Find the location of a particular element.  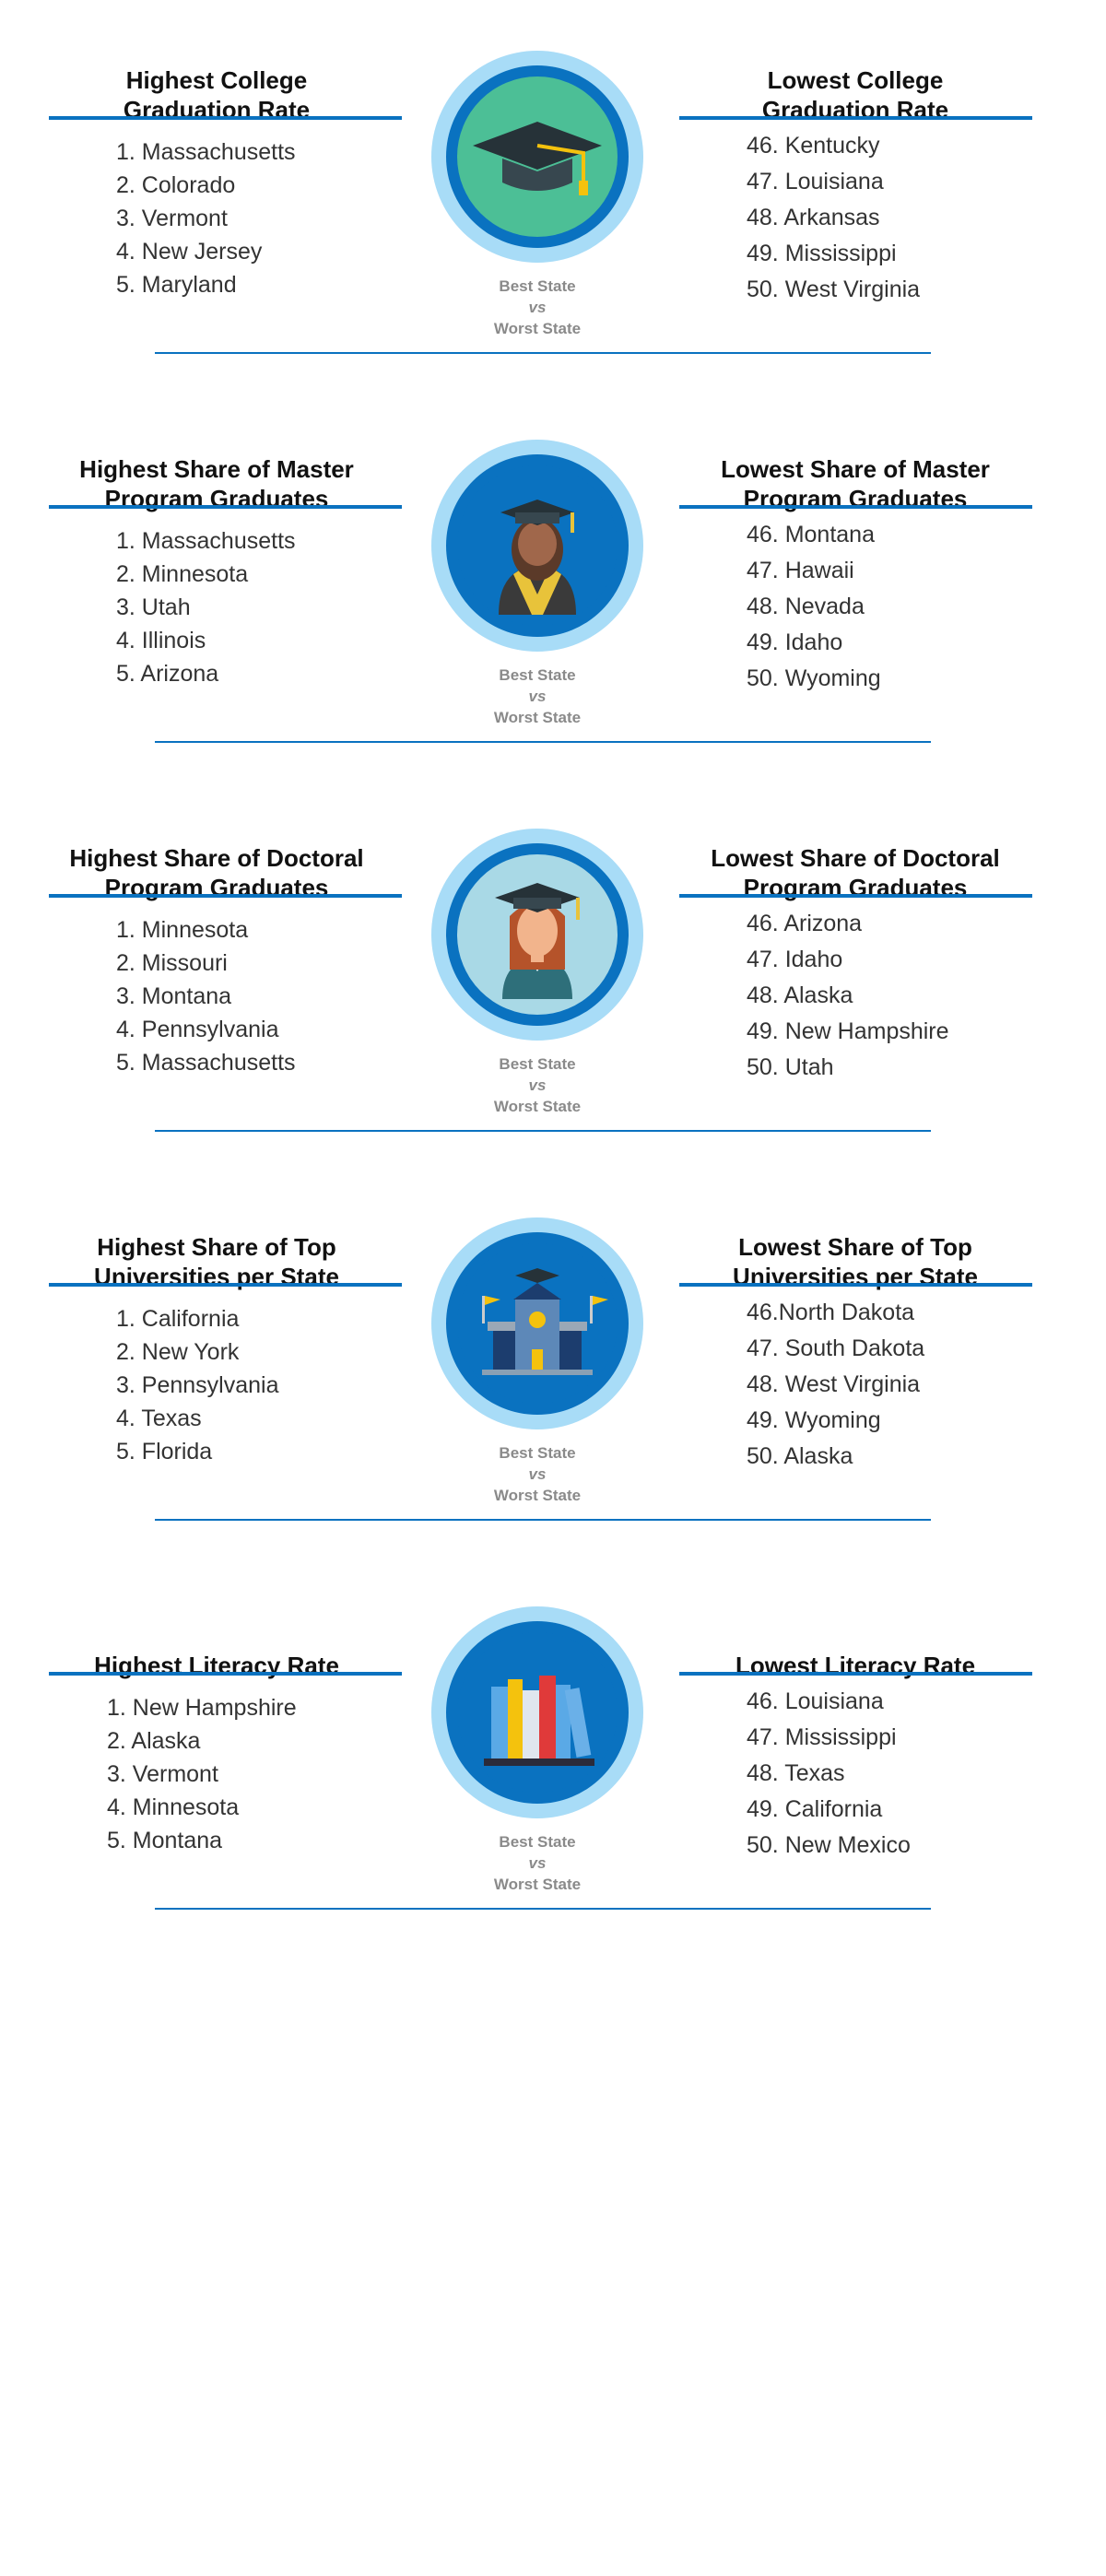

title-line: Lowest Share of Doctoral is located at coordinates (855, 858).